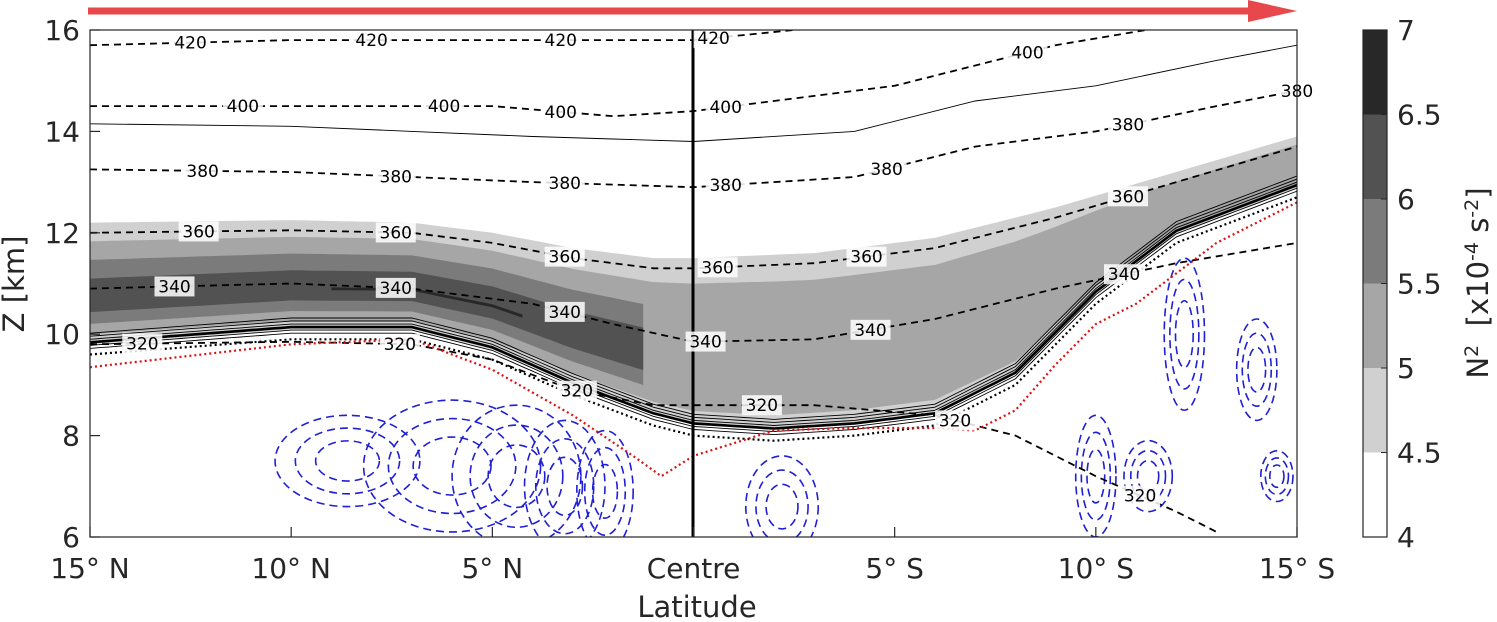 This screenshot has height=622, width=1497. I want to click on y-axis: 6 8 10 12 14 16, so click(72, 284).